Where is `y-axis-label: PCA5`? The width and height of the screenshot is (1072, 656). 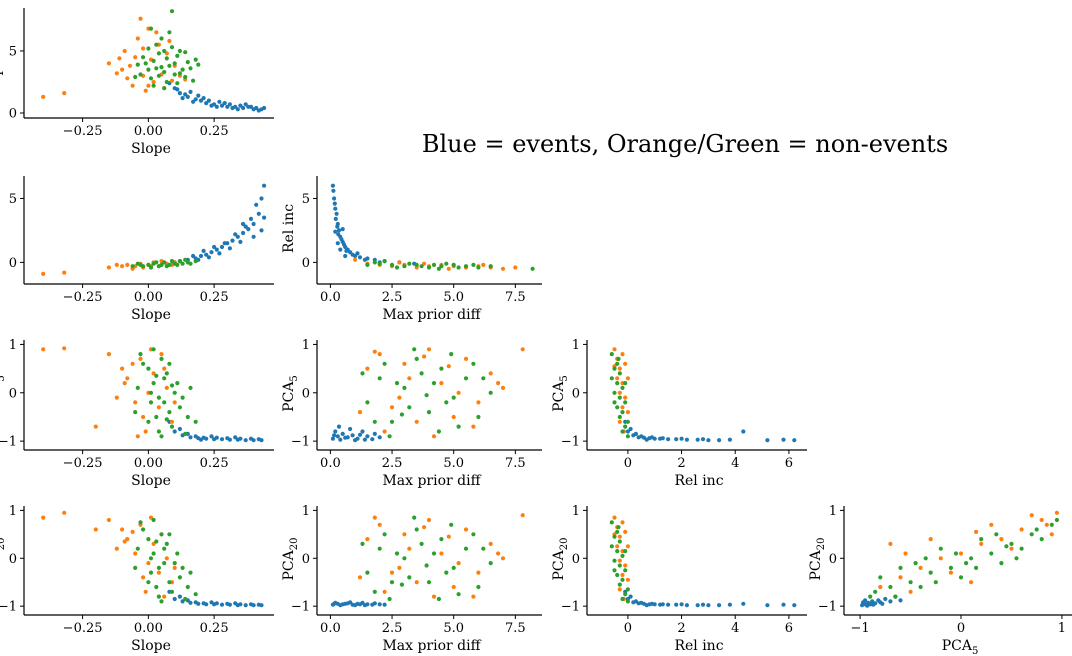 y-axis-label: PCA5 is located at coordinates (560, 393).